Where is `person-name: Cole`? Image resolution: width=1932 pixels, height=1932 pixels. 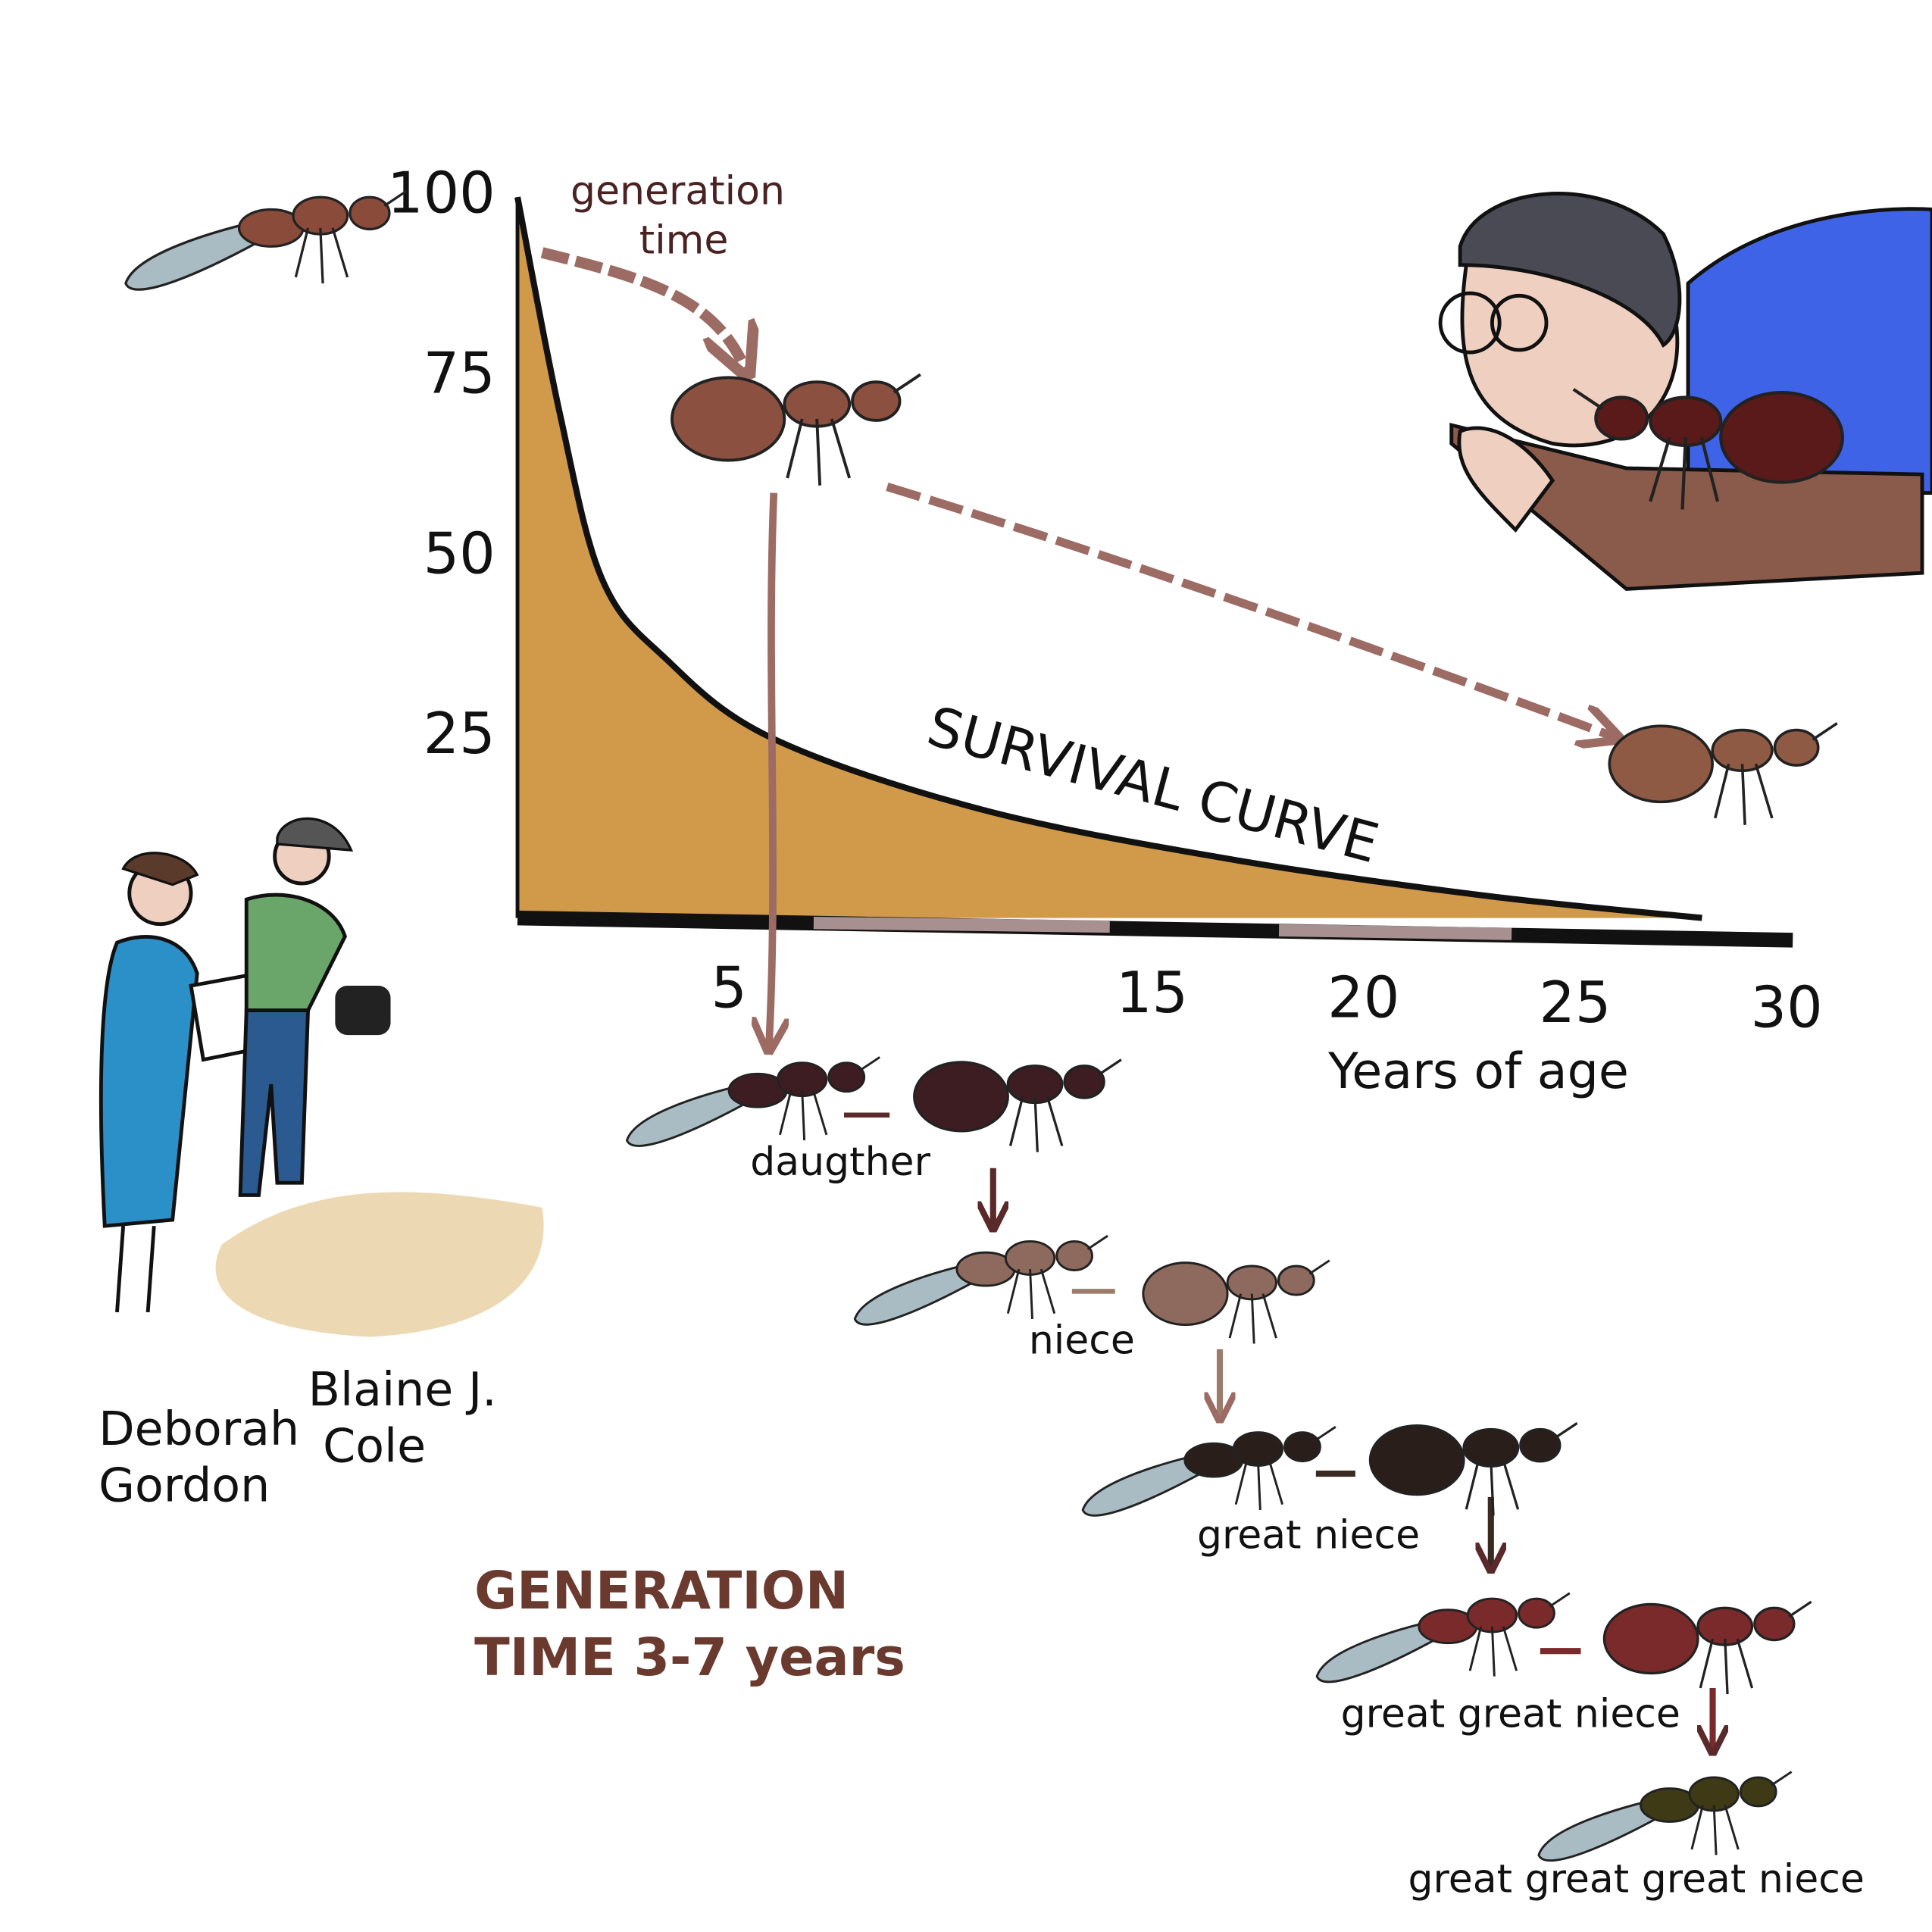 person-name: Cole is located at coordinates (374, 1447).